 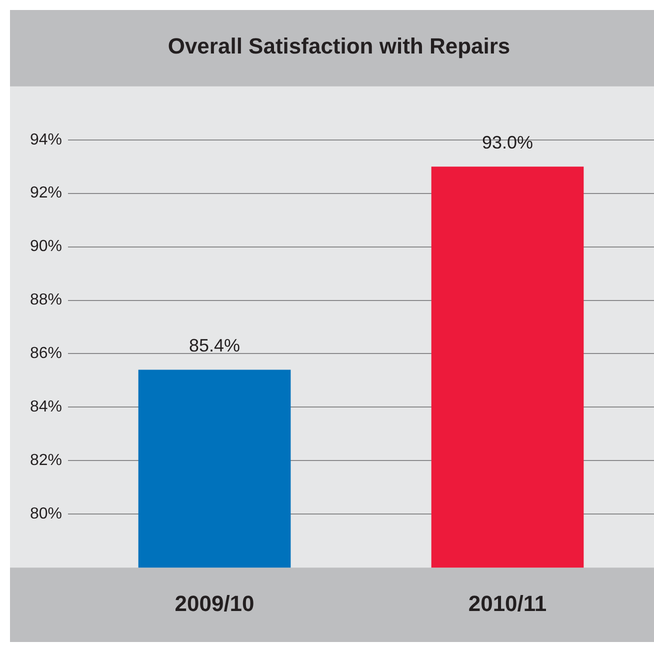 I want to click on y-tick-label: 92%, so click(x=46, y=193).